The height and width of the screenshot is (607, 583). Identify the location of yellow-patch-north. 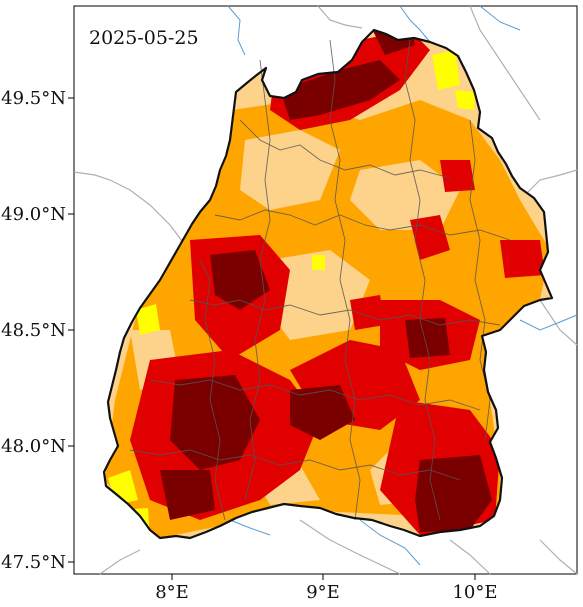
(446, 70).